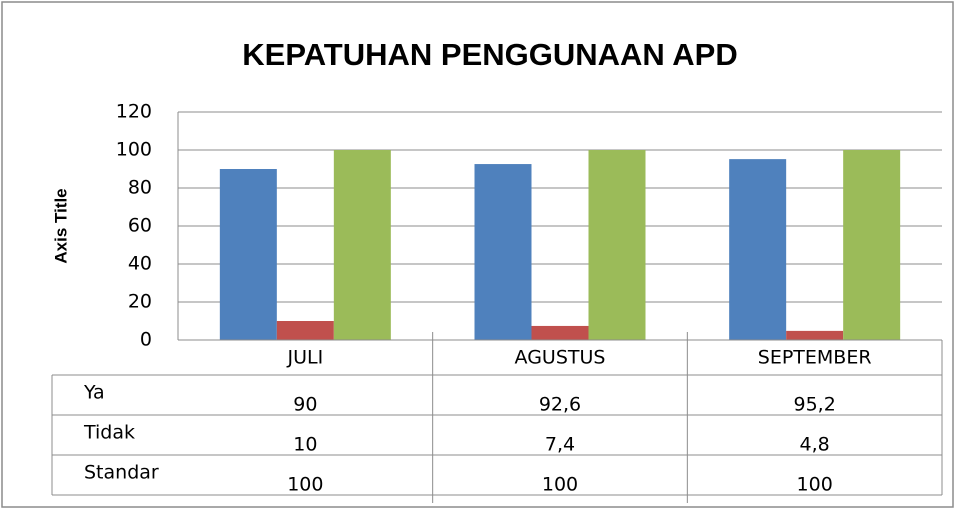 The height and width of the screenshot is (510, 956). What do you see at coordinates (560, 358) in the screenshot?
I see `x-tick-label: AGUSTUS` at bounding box center [560, 358].